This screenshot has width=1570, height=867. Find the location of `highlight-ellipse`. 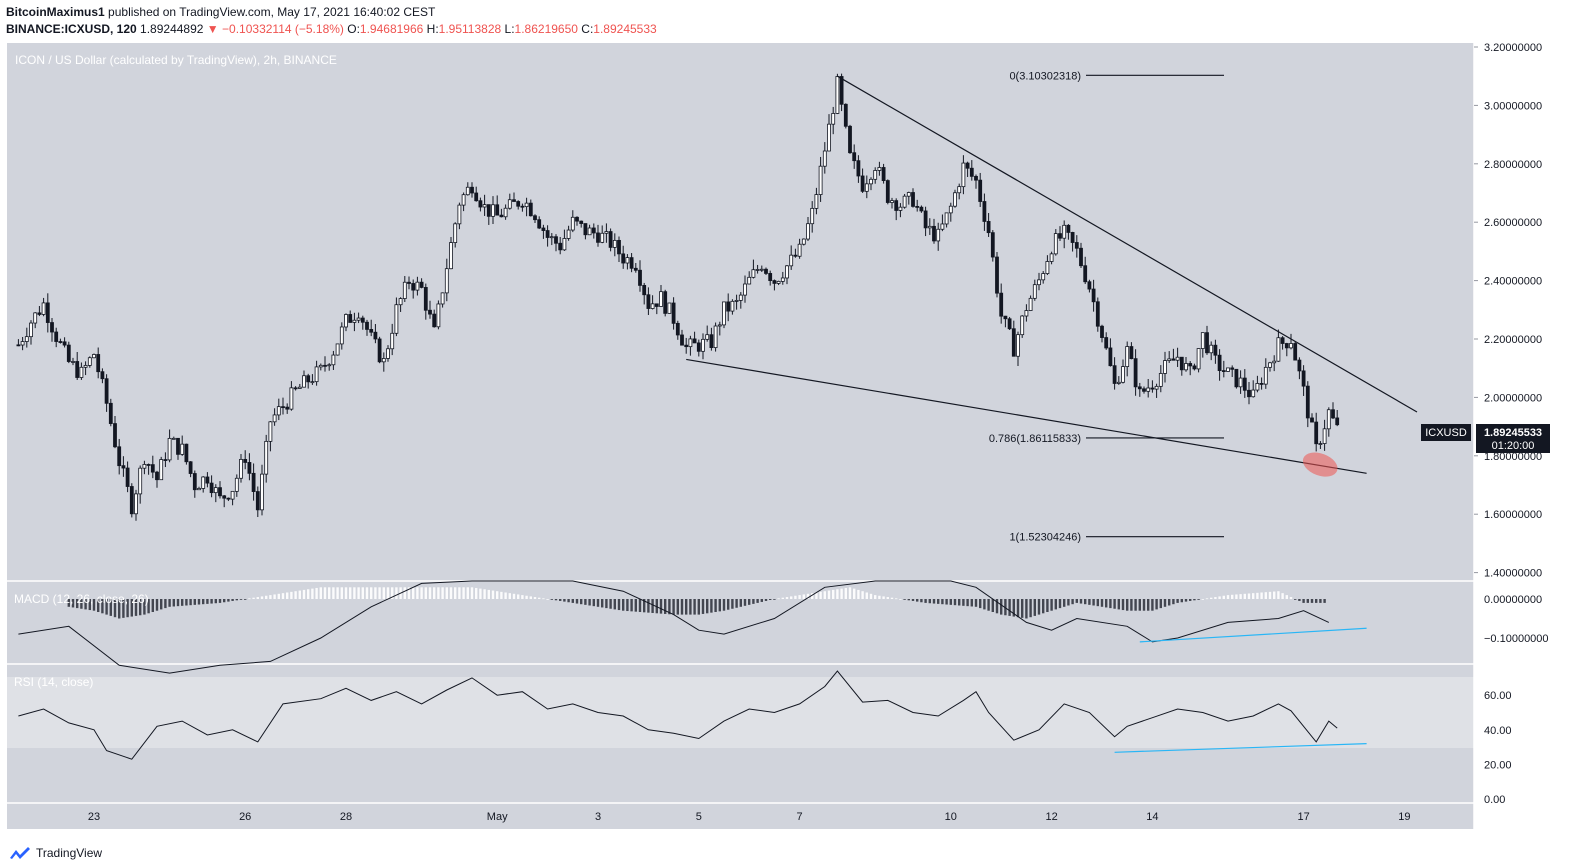

highlight-ellipse is located at coordinates (1320, 464).